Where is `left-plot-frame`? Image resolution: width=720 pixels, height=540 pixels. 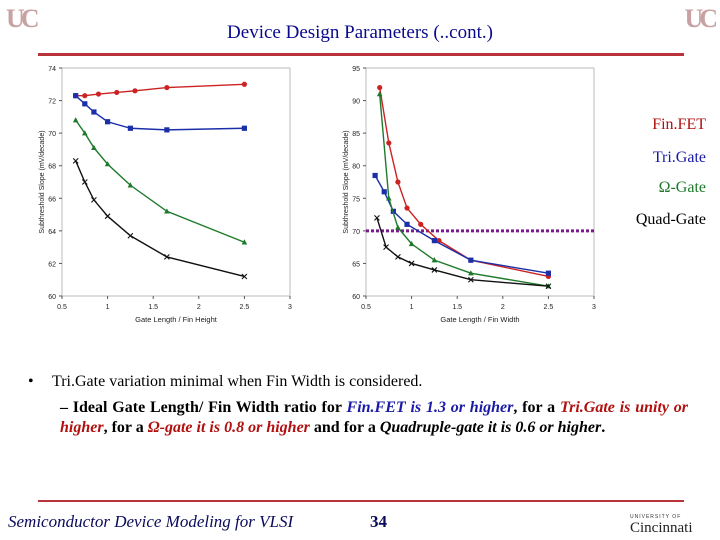 left-plot-frame is located at coordinates (176, 182).